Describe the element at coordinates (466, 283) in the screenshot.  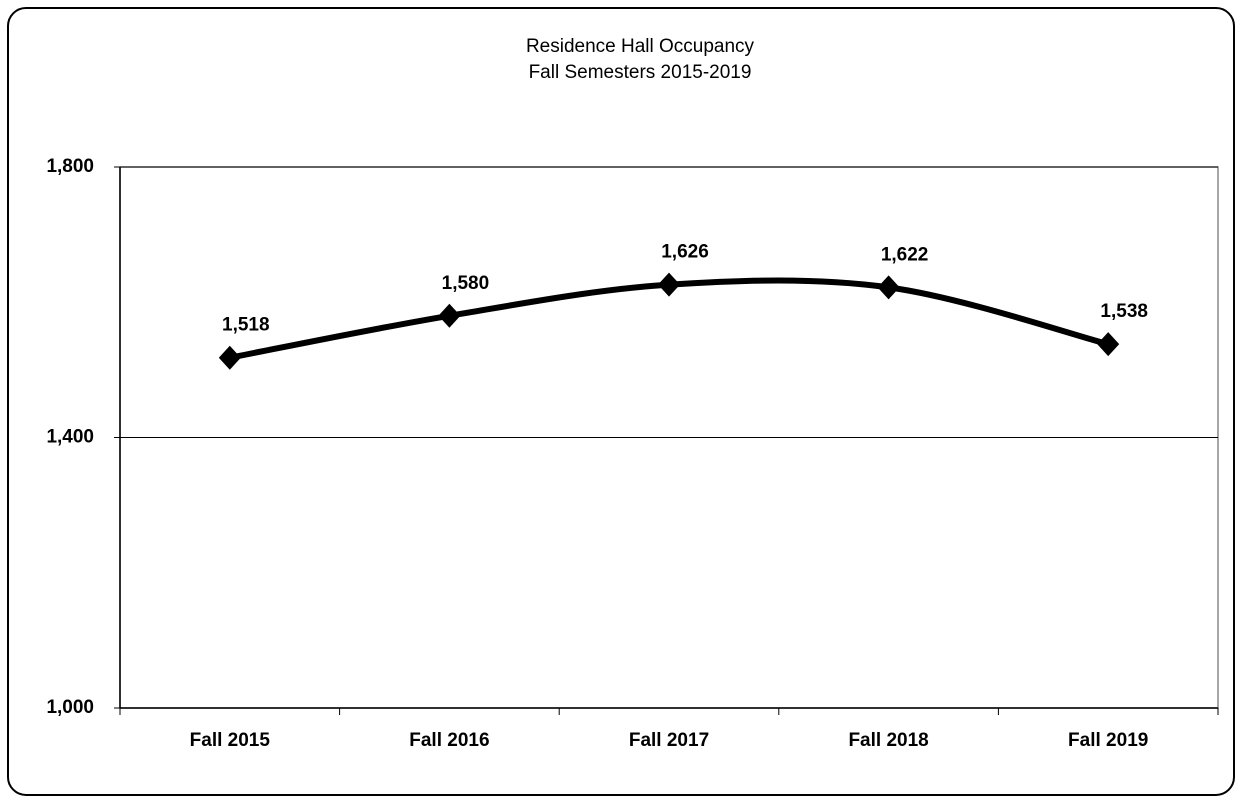
I see `data-label: 1,580` at that location.